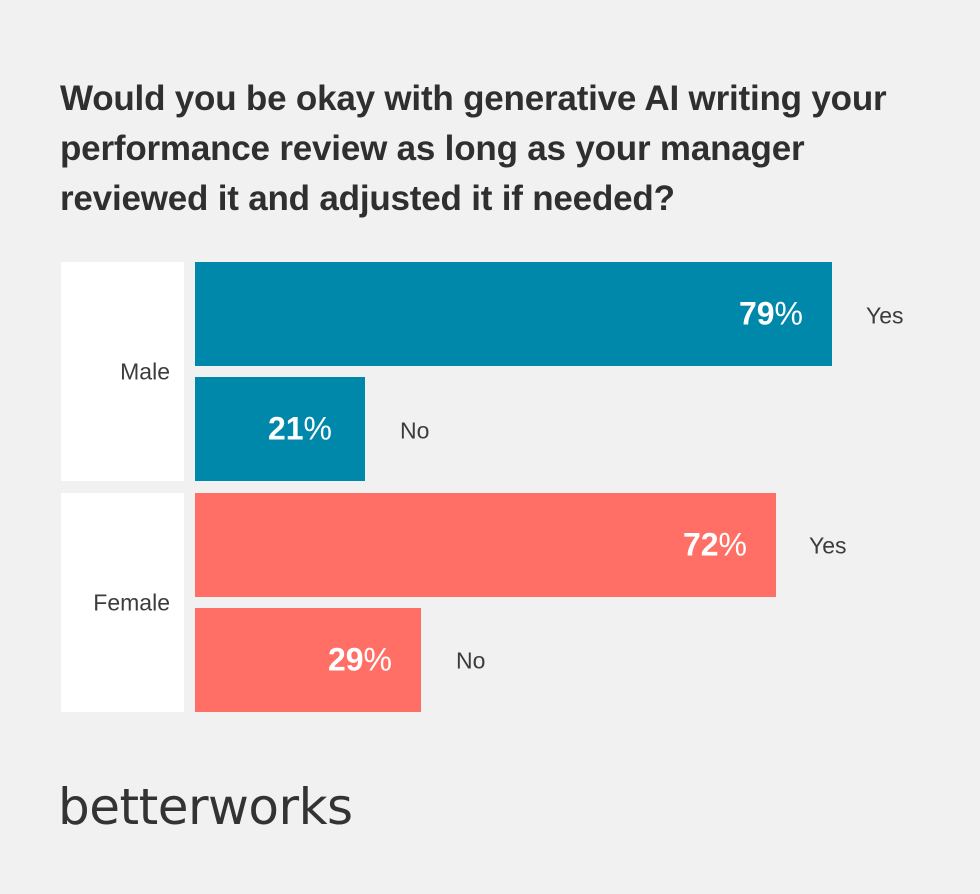 The image size is (980, 894). Describe the element at coordinates (828, 545) in the screenshot. I see `answer-label-female-yes: Yes` at that location.